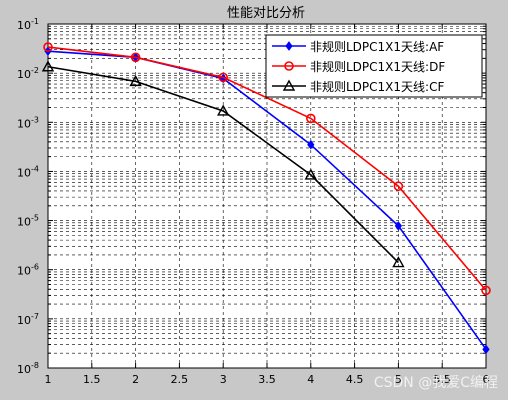 This screenshot has height=400, width=508. Describe the element at coordinates (267, 379) in the screenshot. I see `x-tick-label: 3.5` at that location.